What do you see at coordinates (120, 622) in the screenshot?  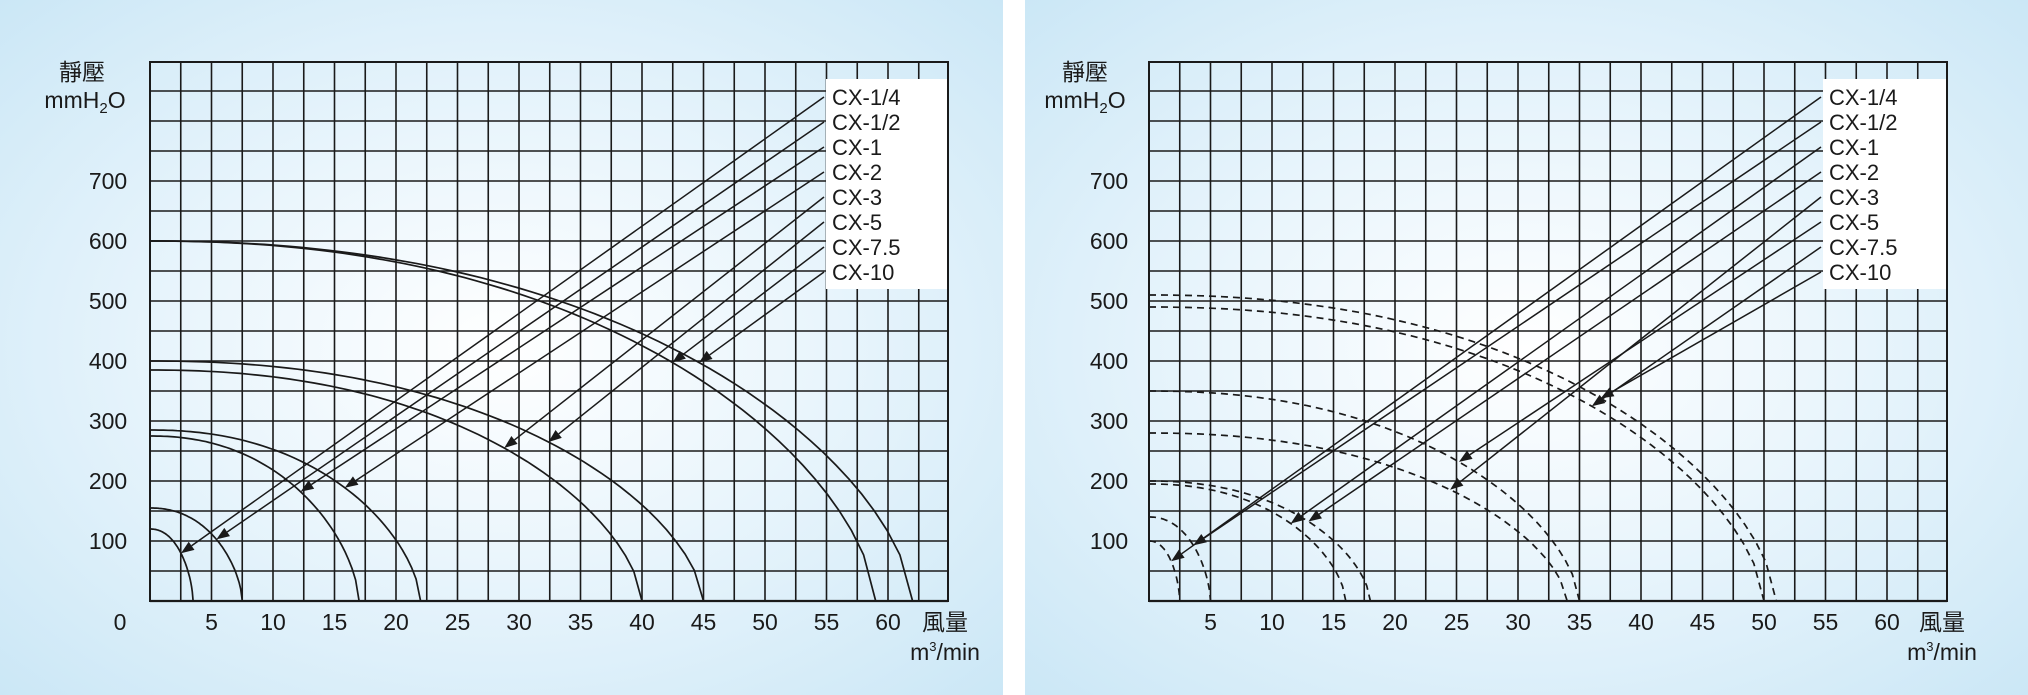 I see `x-tick-label: 0` at bounding box center [120, 622].